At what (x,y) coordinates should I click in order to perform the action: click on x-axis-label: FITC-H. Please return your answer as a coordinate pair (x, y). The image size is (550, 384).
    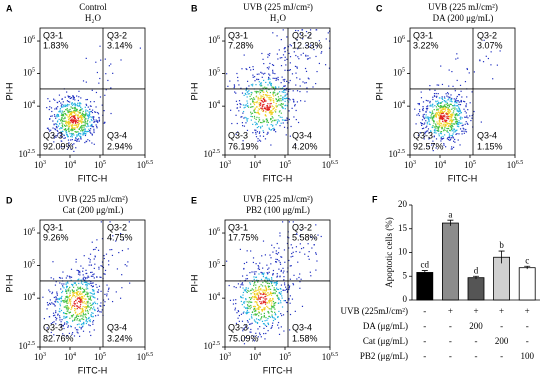
    Looking at the image, I should click on (93, 178).